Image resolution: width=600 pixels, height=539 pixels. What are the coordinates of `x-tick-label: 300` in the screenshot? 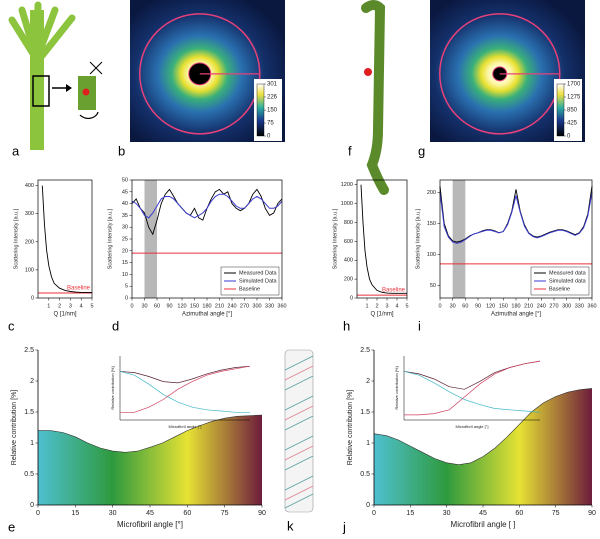 It's located at (256, 306).